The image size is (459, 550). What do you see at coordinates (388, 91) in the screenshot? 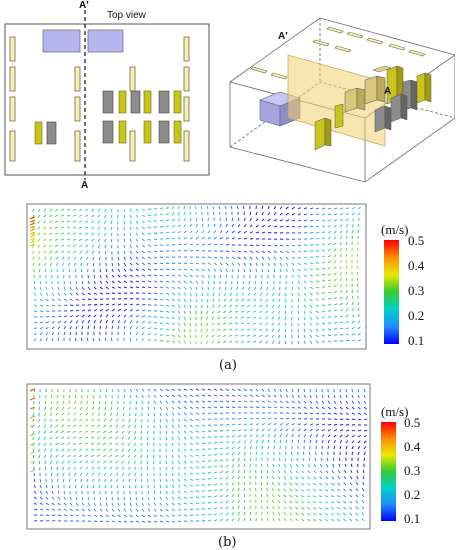
I see `iso-label-a: A` at bounding box center [388, 91].